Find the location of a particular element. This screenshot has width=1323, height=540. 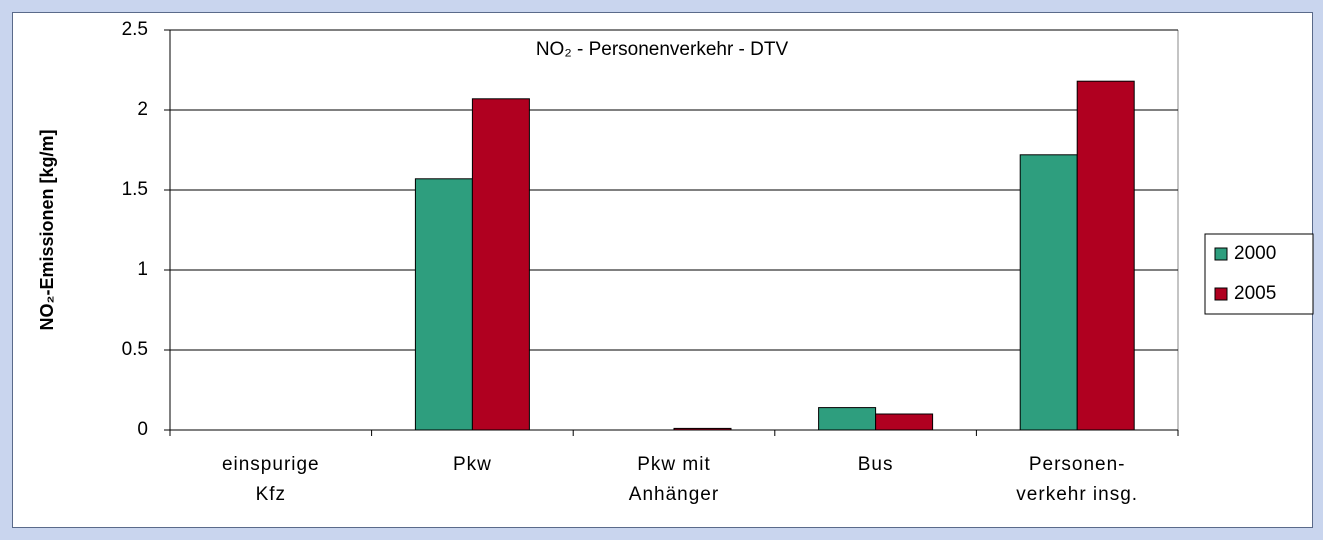

y-tick-label: 1.5 is located at coordinates (135, 189).